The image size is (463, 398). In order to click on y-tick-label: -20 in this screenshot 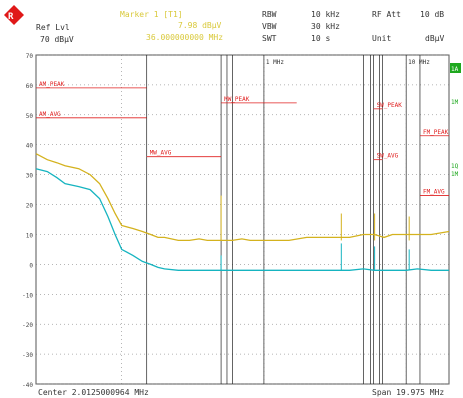, I will do `click(27, 325)`.